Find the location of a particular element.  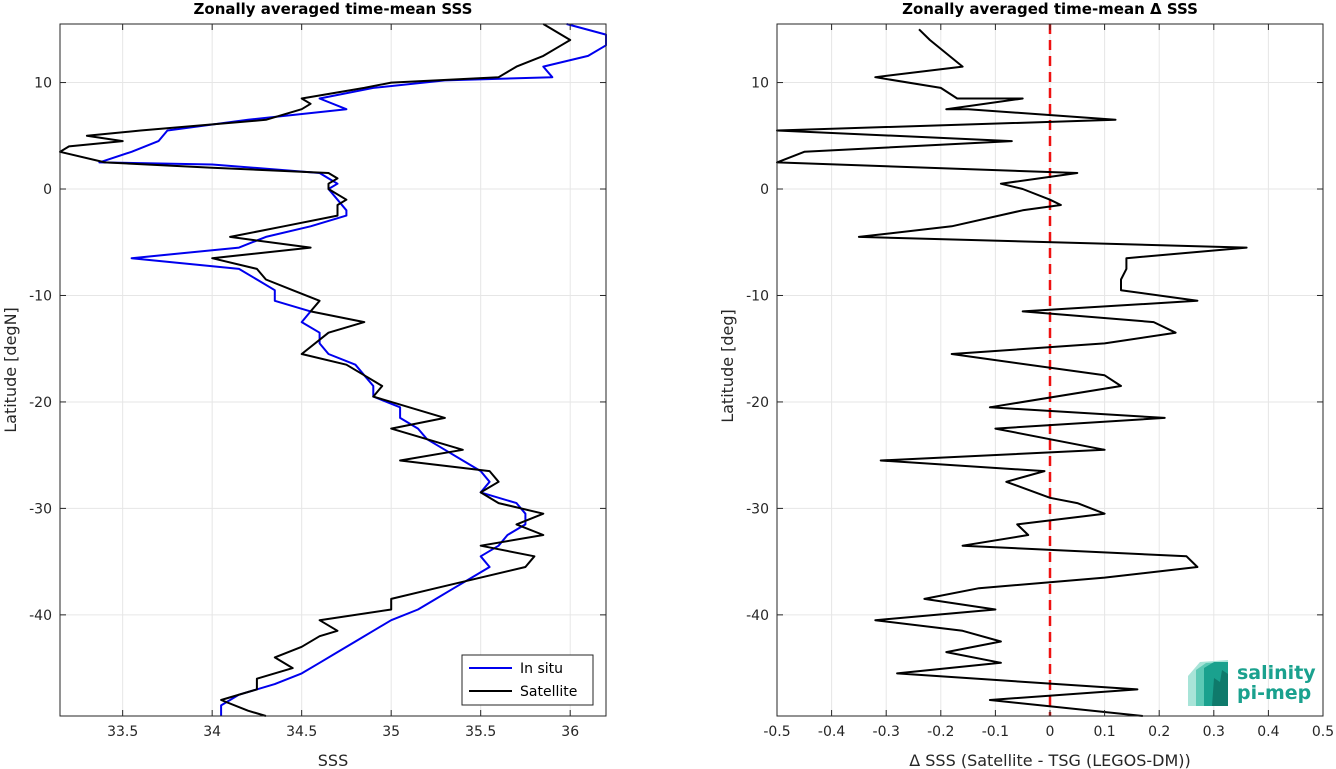

right-x-tick-label: -0.2 is located at coordinates (940, 732).